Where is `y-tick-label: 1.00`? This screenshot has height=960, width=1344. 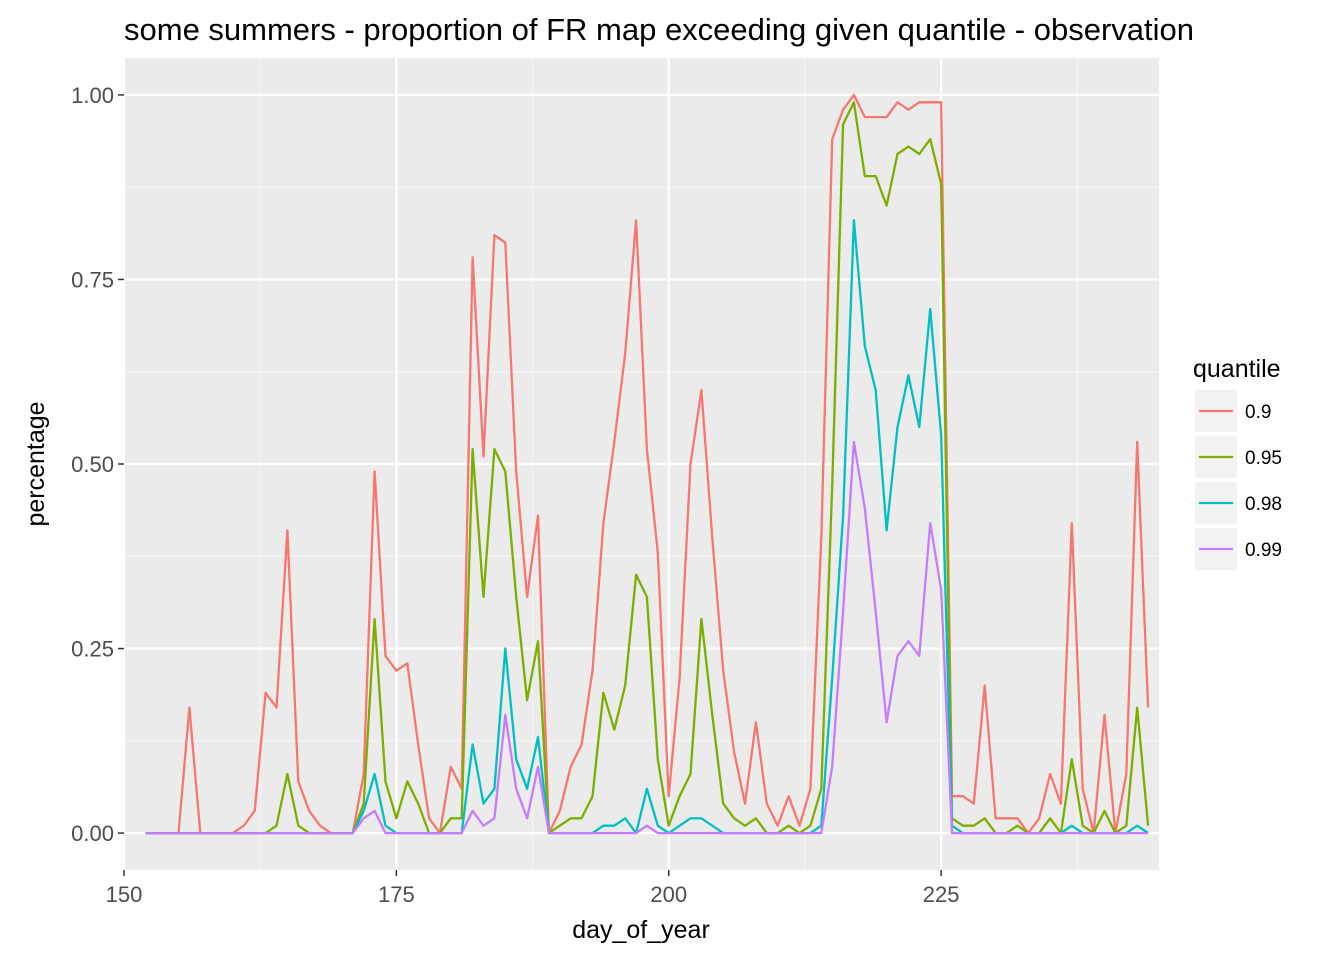
y-tick-label: 1.00 is located at coordinates (92, 95).